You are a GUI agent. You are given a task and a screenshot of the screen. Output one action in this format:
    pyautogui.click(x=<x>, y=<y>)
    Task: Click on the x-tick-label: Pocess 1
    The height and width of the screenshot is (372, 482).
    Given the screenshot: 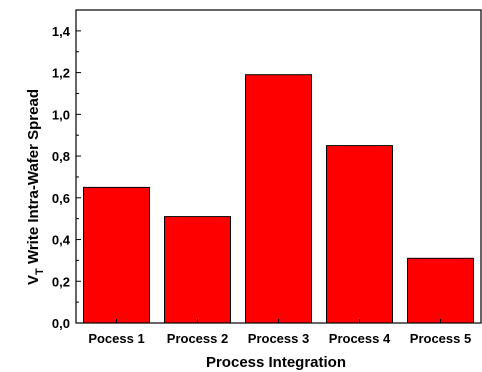 What is the action you would take?
    pyautogui.click(x=116, y=338)
    